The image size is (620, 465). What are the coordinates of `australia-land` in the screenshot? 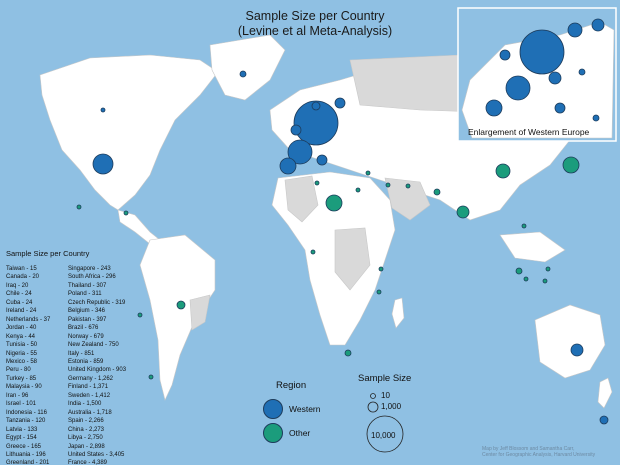 It's located at (570, 341).